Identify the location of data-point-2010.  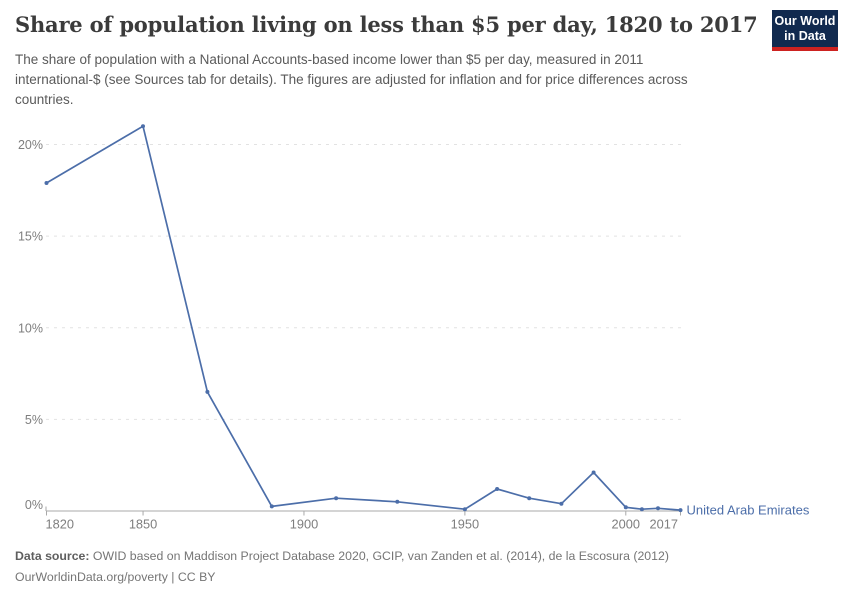
(658, 508).